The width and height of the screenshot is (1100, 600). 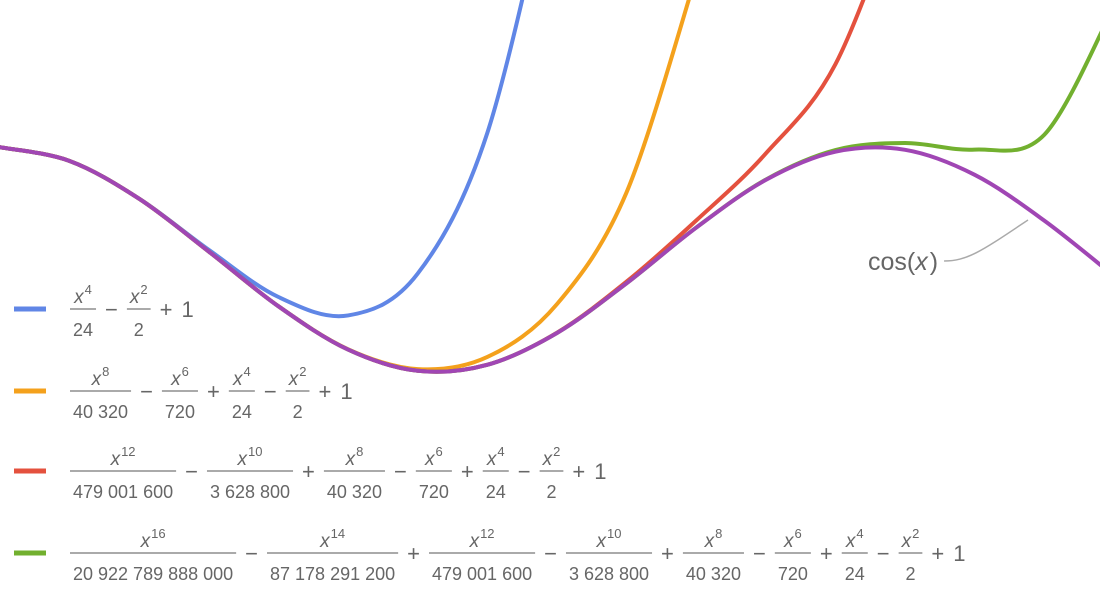 I want to click on denominator: 20 922 789 888 000, so click(x=153, y=574).